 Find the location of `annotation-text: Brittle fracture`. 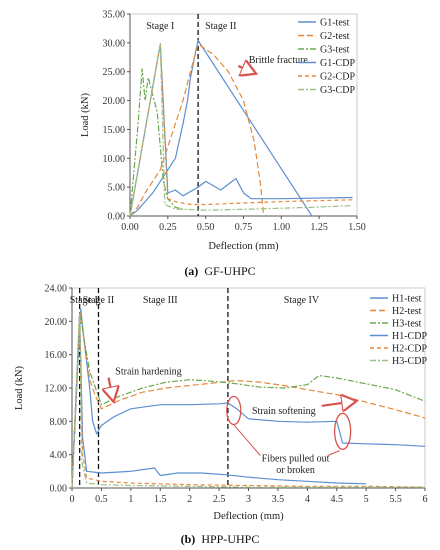

annotation-text: Brittle fracture is located at coordinates (279, 60).